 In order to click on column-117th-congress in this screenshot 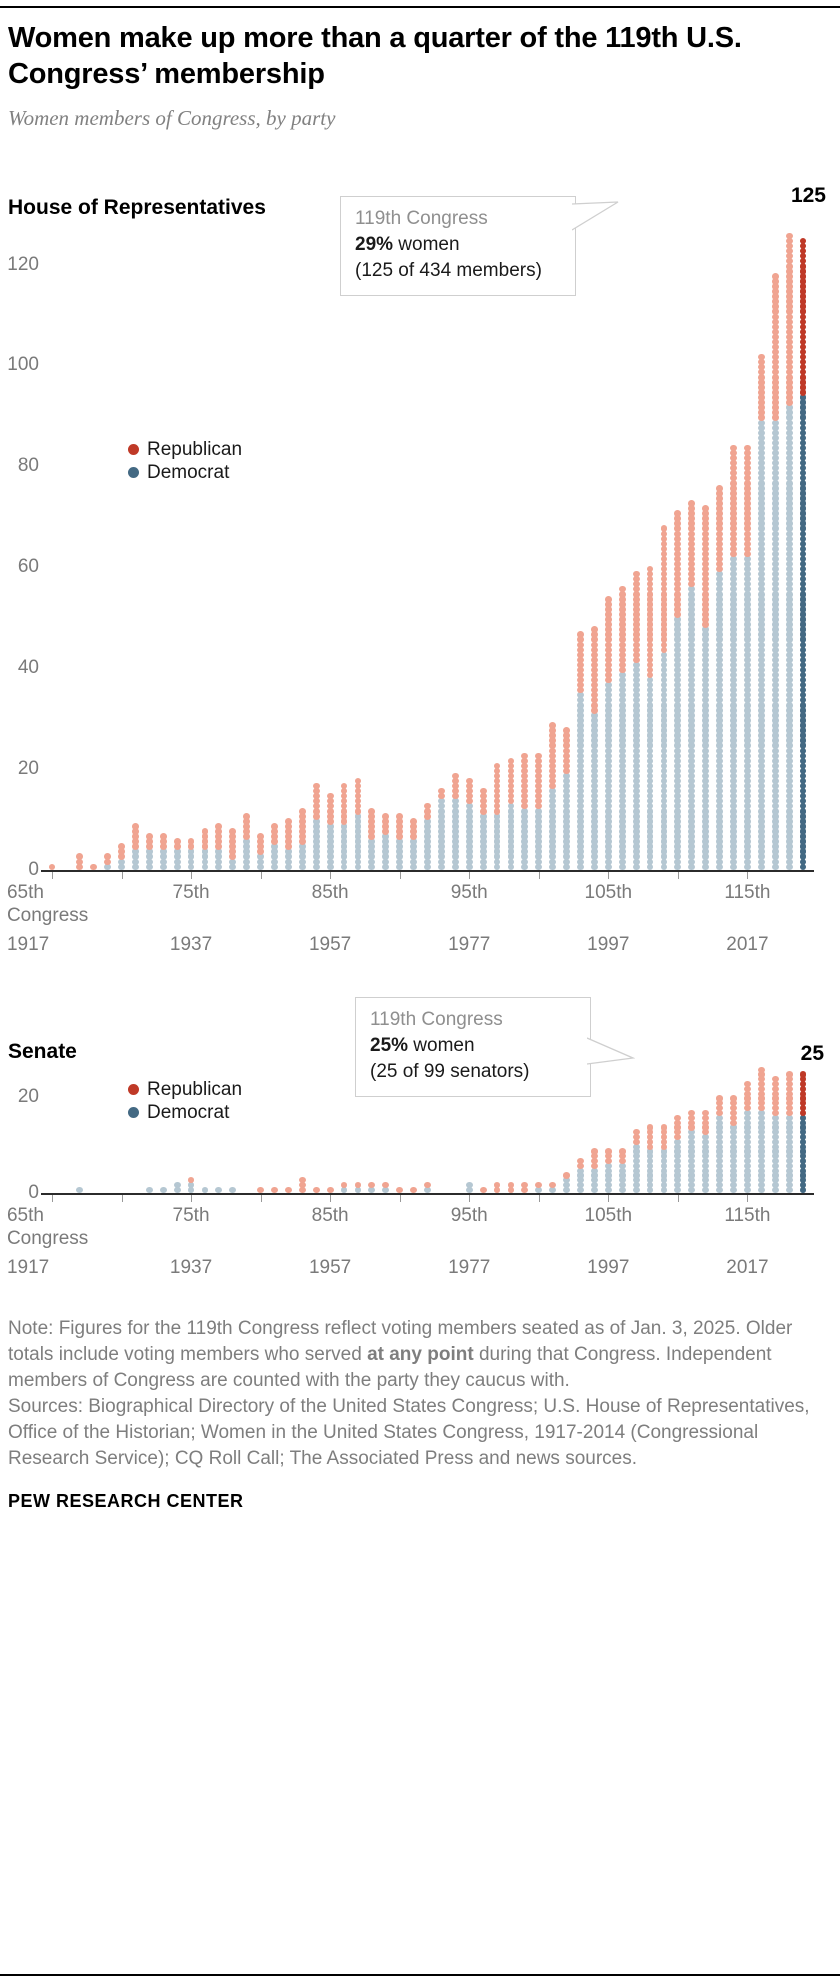, I will do `click(775, 542)`.